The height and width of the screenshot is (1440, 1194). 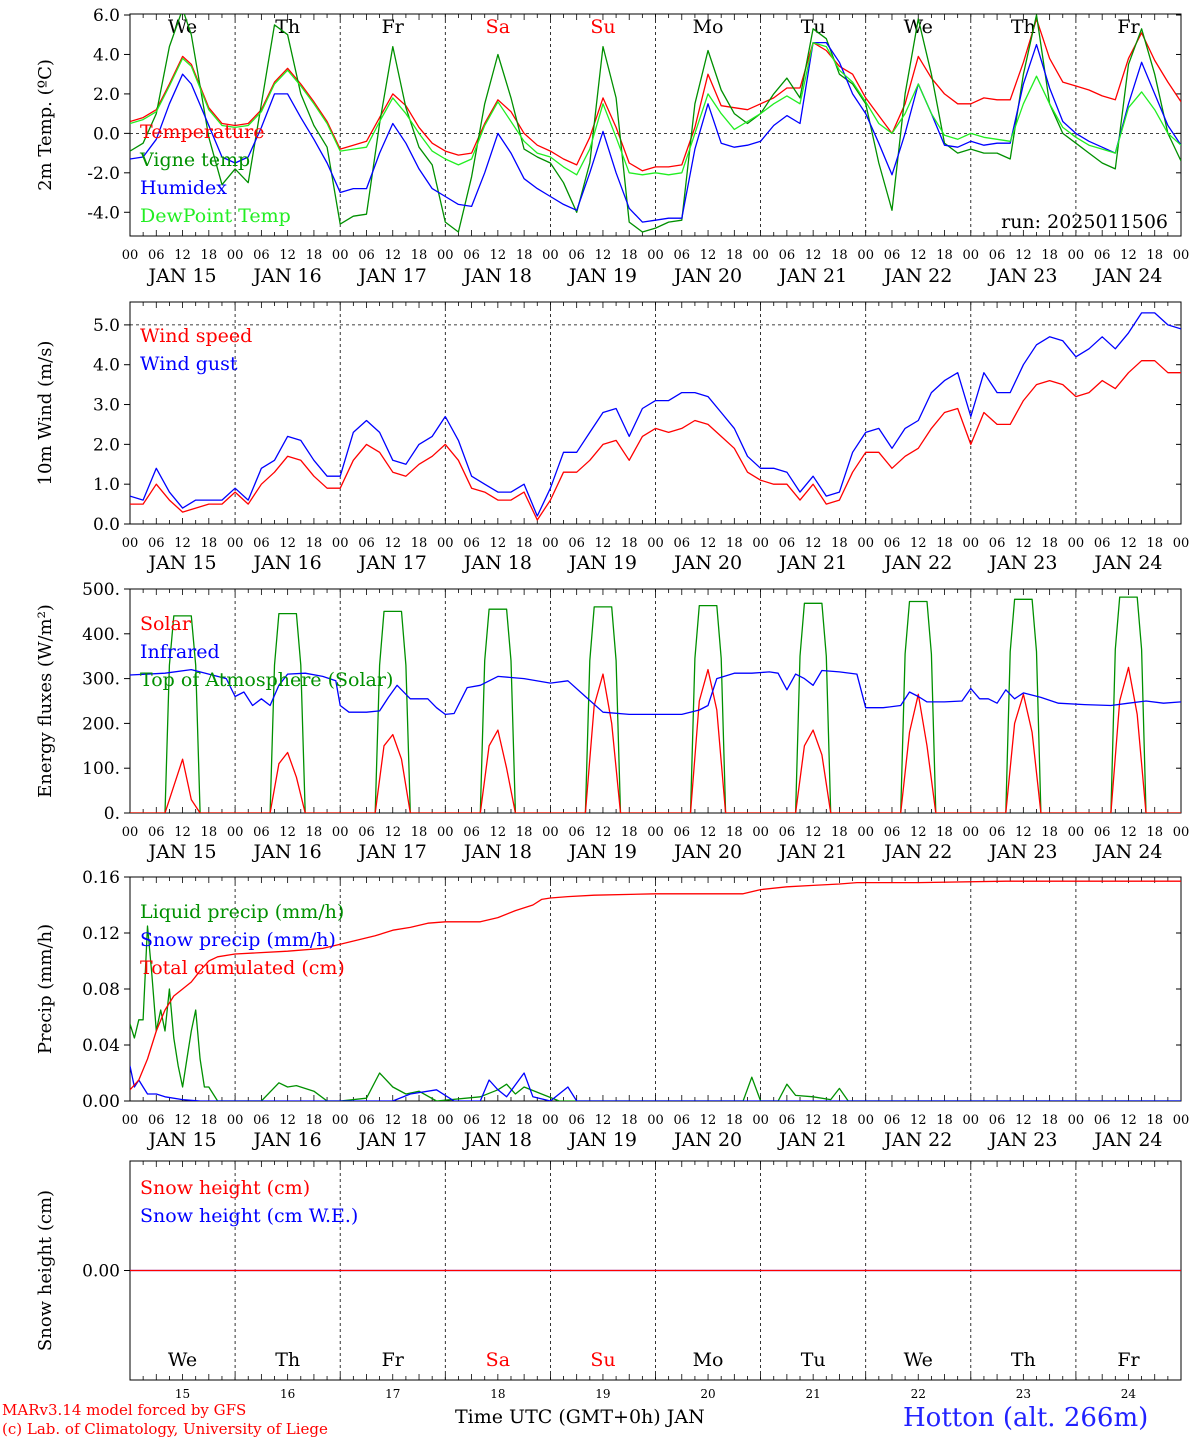 I want to click on y-tick-label: 3.0, so click(x=106, y=406).